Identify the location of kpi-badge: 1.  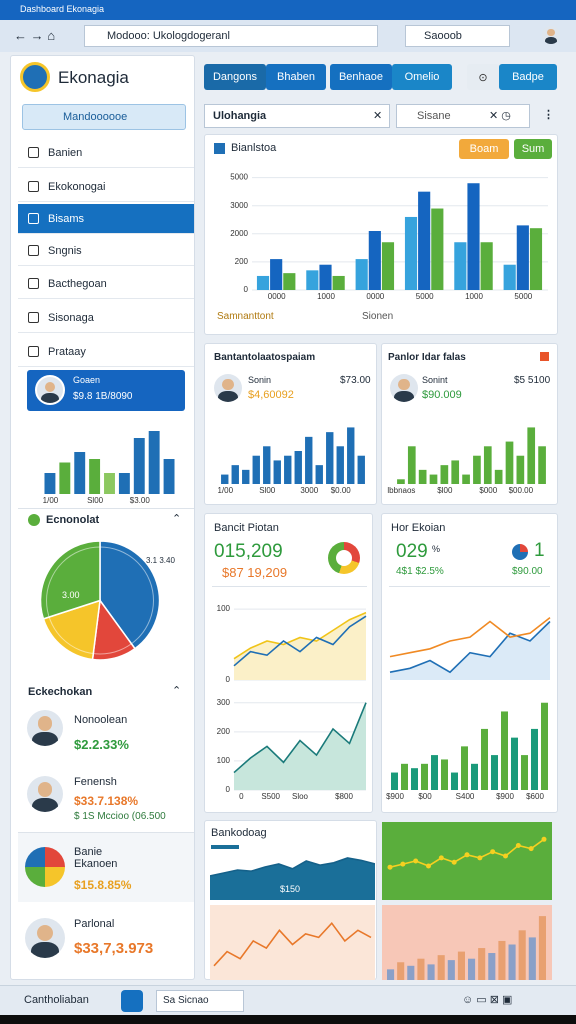
(539, 550).